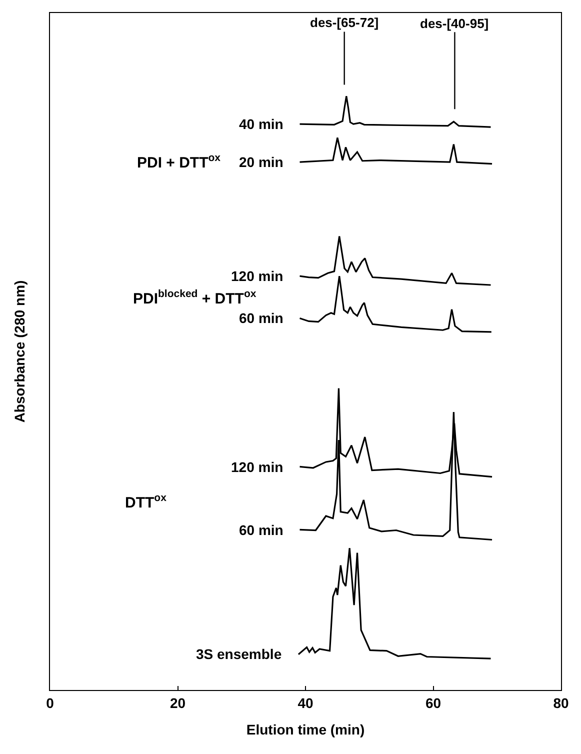 Image resolution: width=581 pixels, height=754 pixels. What do you see at coordinates (344, 22) in the screenshot?
I see `text: des-[65-72]` at bounding box center [344, 22].